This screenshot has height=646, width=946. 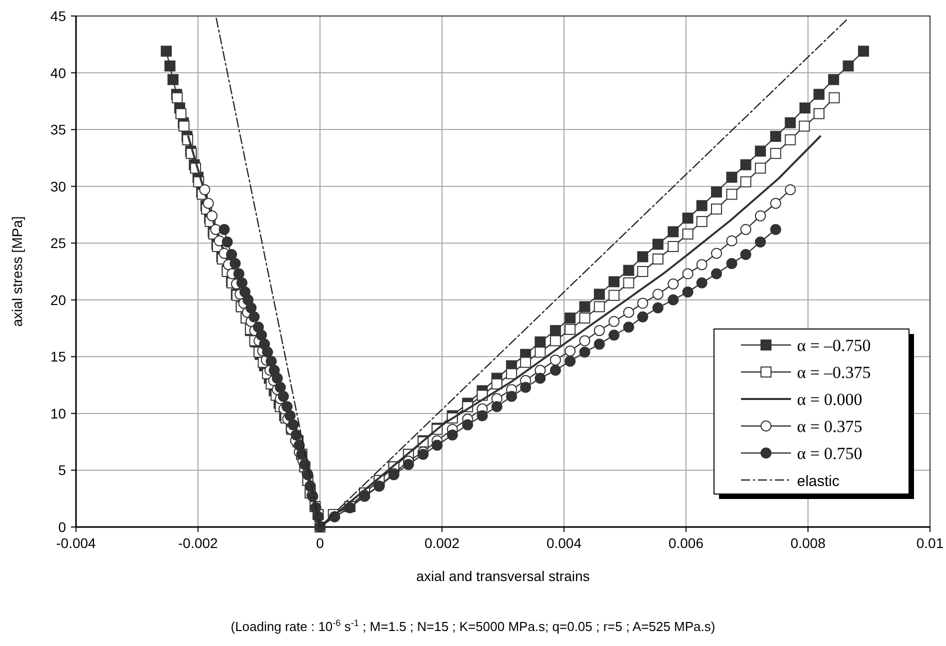 I want to click on y-tick-label: 35, so click(x=58, y=130).